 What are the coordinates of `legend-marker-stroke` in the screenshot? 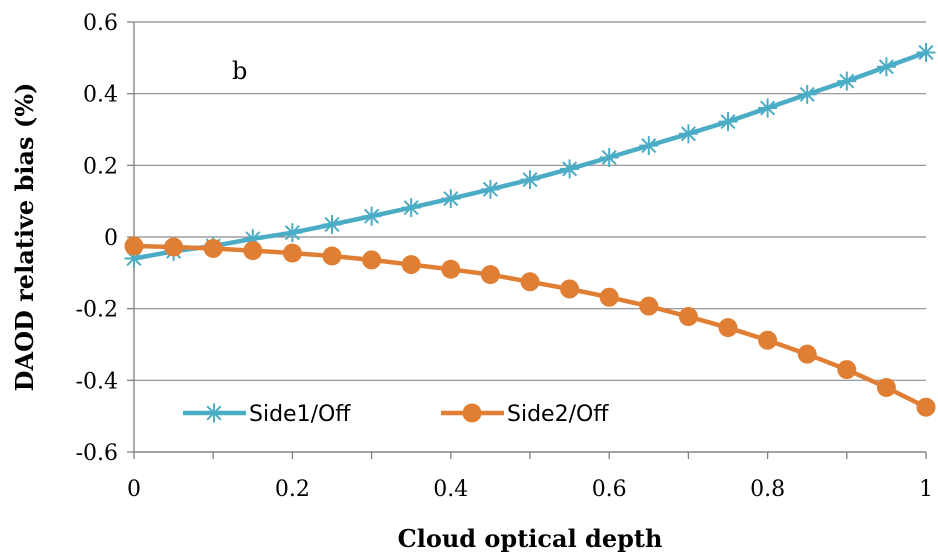 It's located at (214, 413).